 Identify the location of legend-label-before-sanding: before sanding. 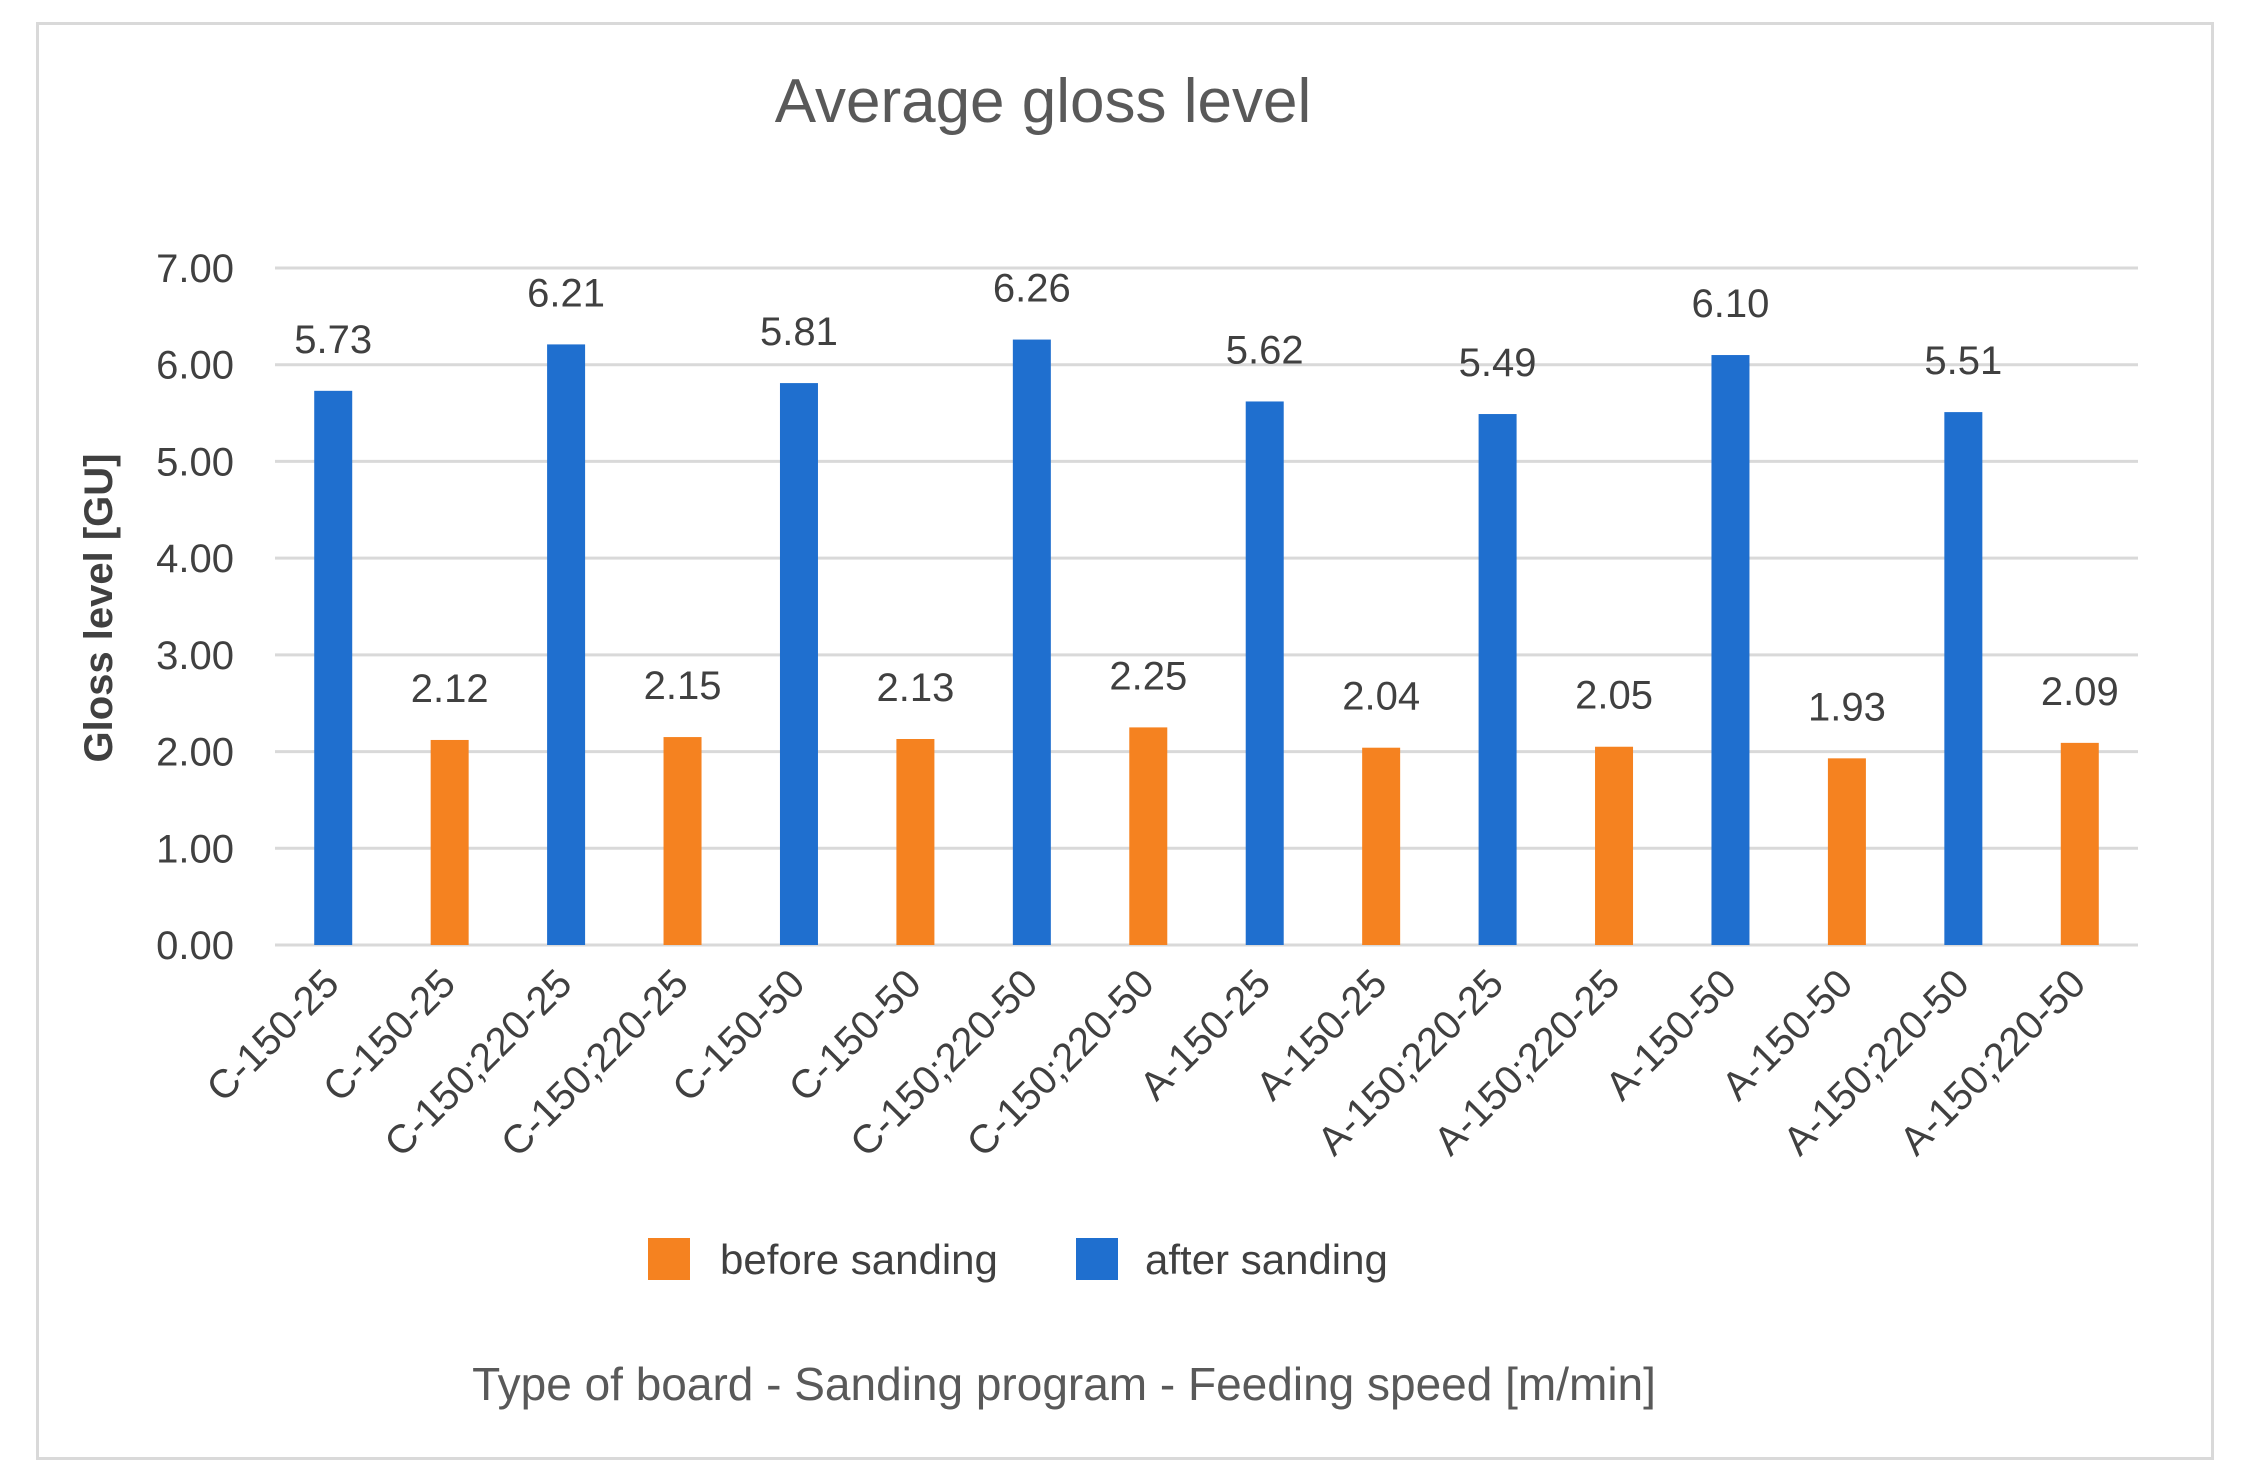
(859, 1259).